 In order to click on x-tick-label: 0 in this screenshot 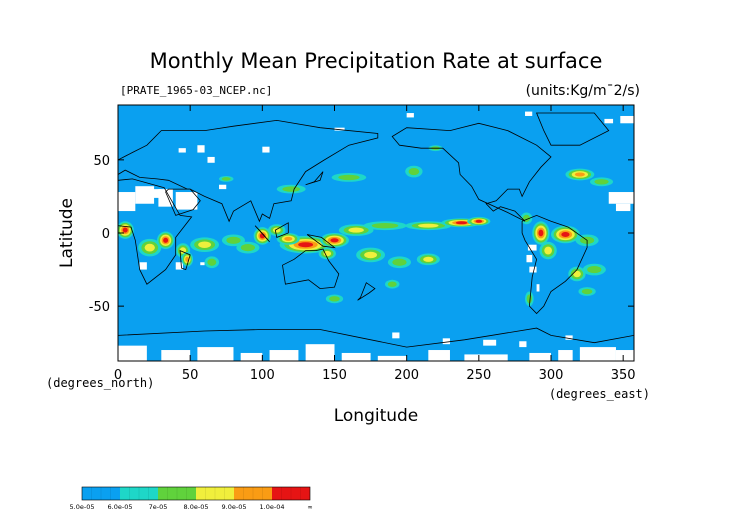, I will do `click(118, 375)`.